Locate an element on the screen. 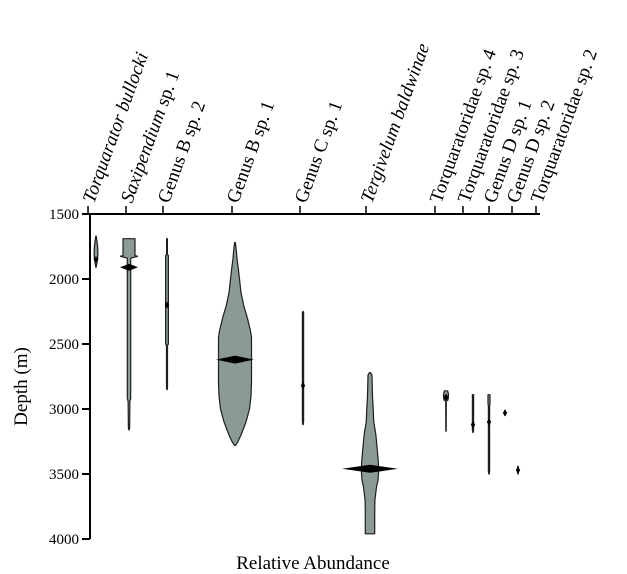 This screenshot has height=574, width=627. taxon-label: Genus C sp. 1 is located at coordinates (319, 151).